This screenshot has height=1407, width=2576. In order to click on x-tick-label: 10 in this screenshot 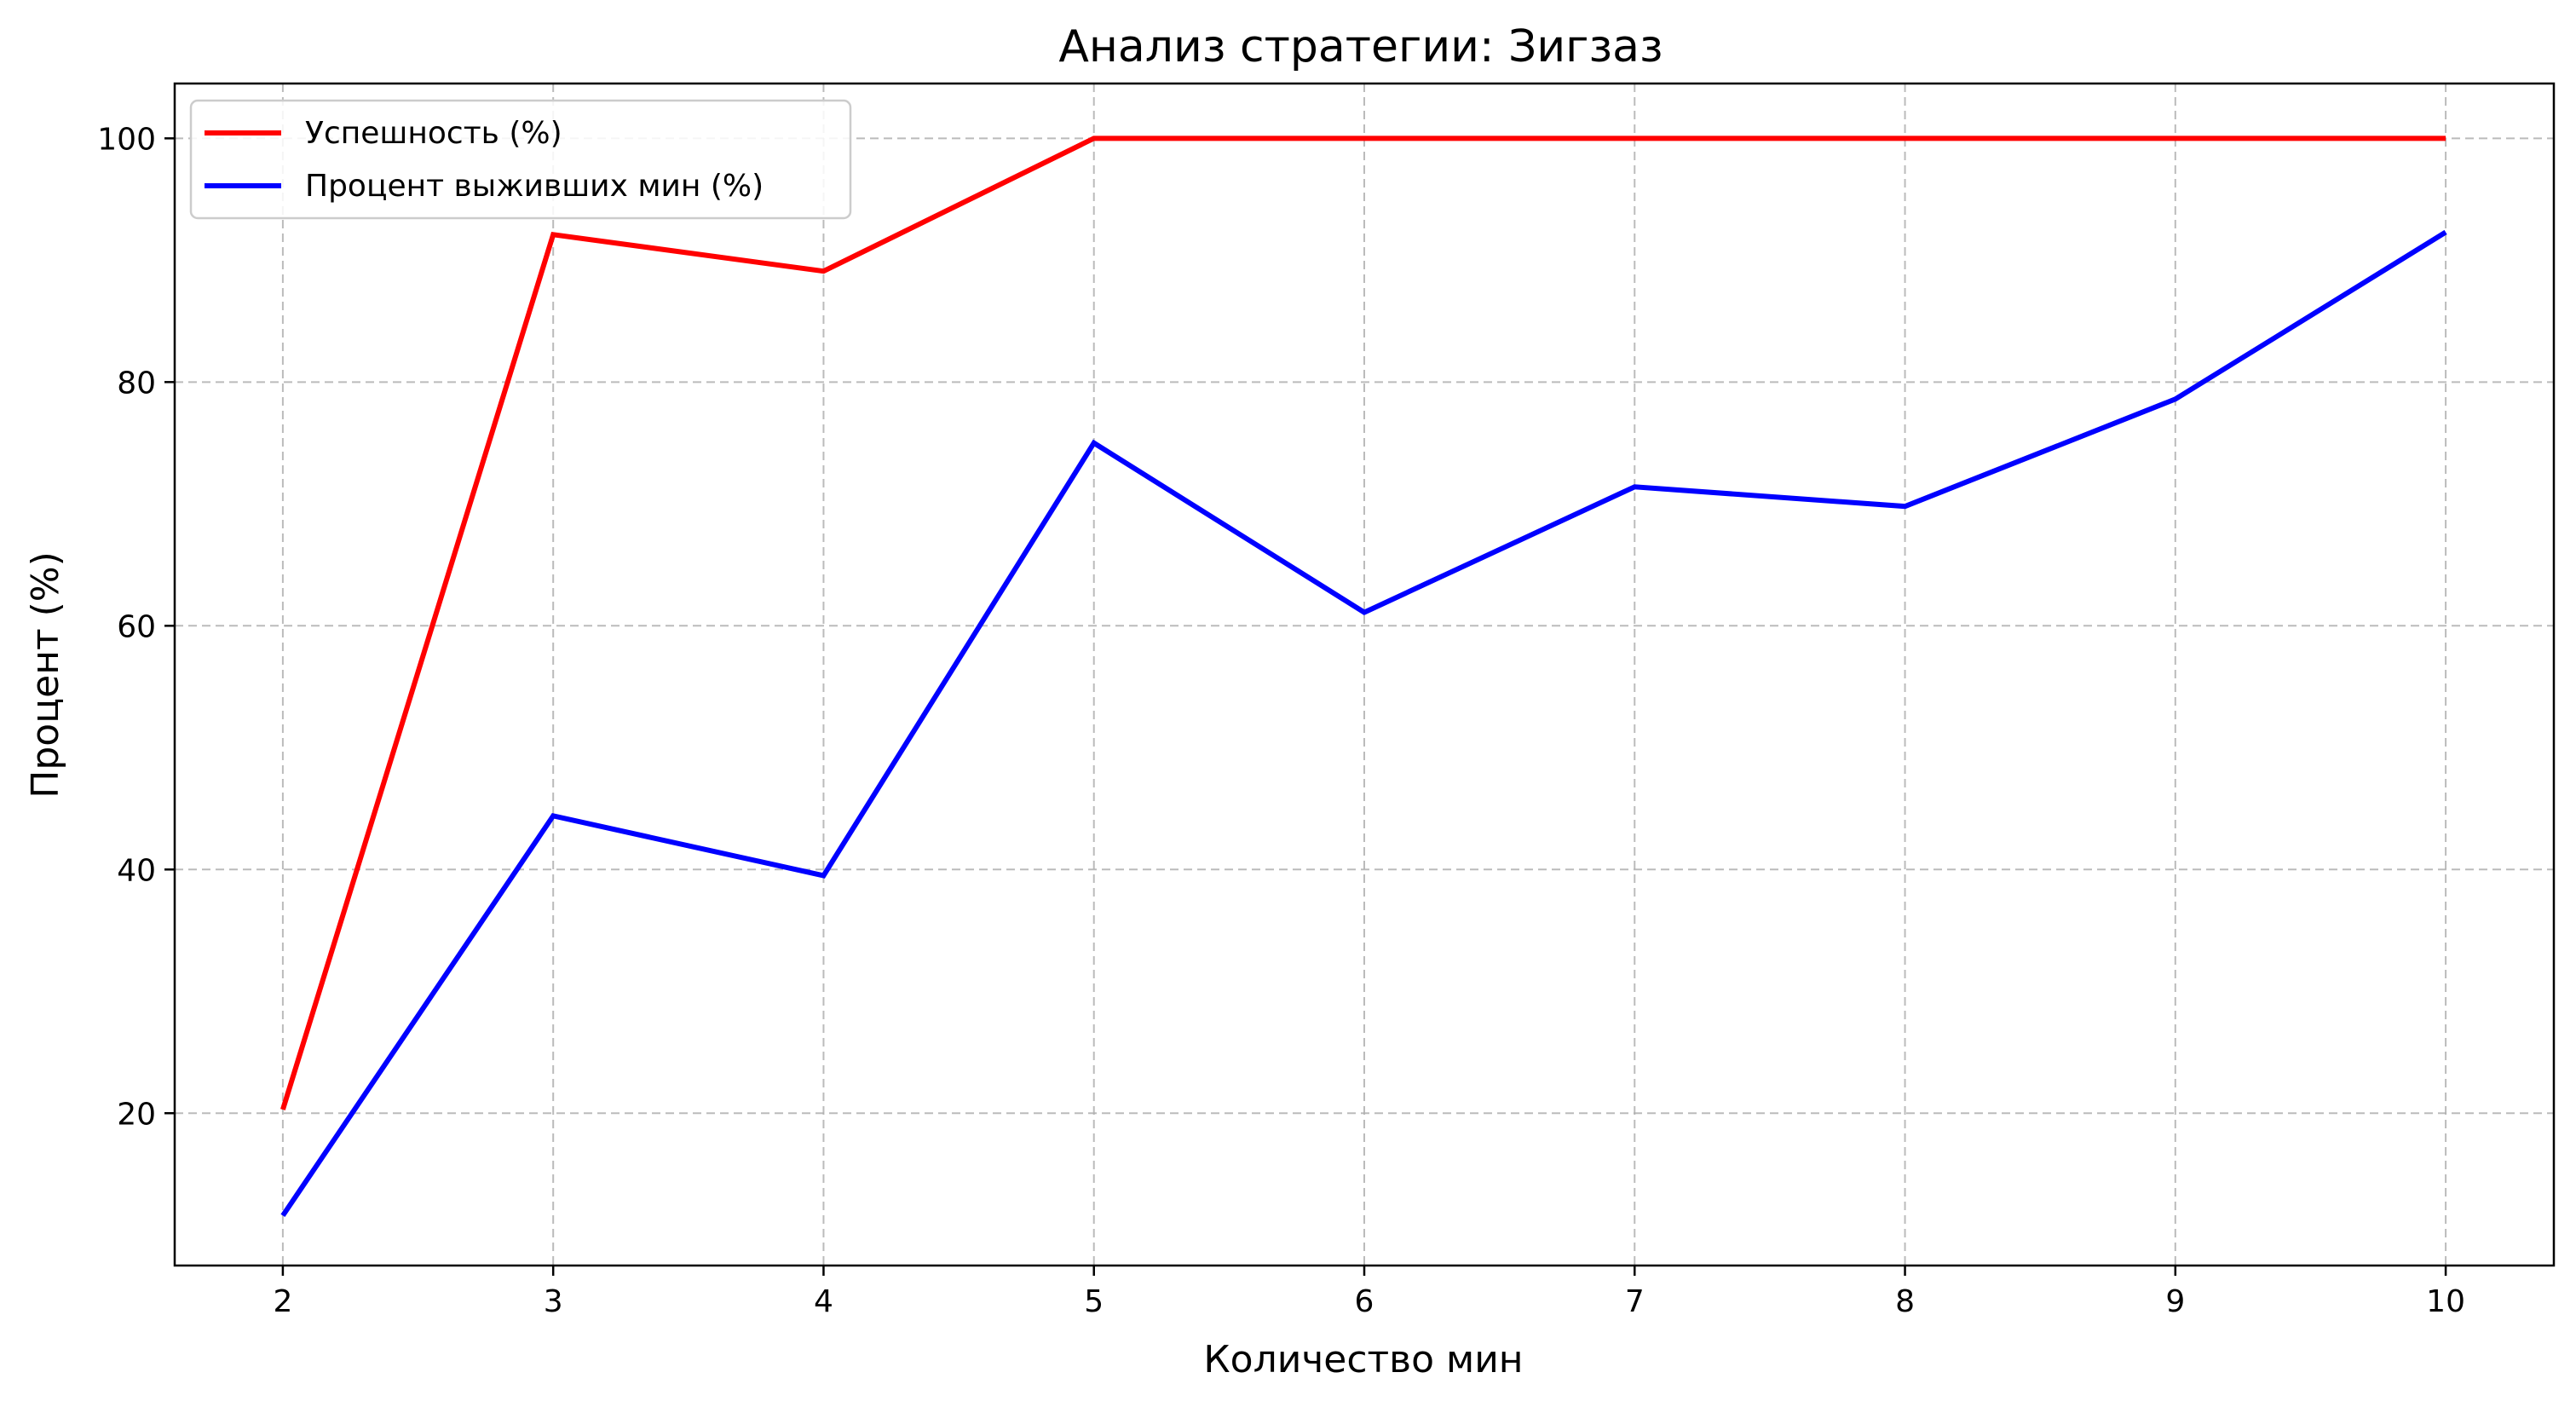, I will do `click(2445, 1301)`.